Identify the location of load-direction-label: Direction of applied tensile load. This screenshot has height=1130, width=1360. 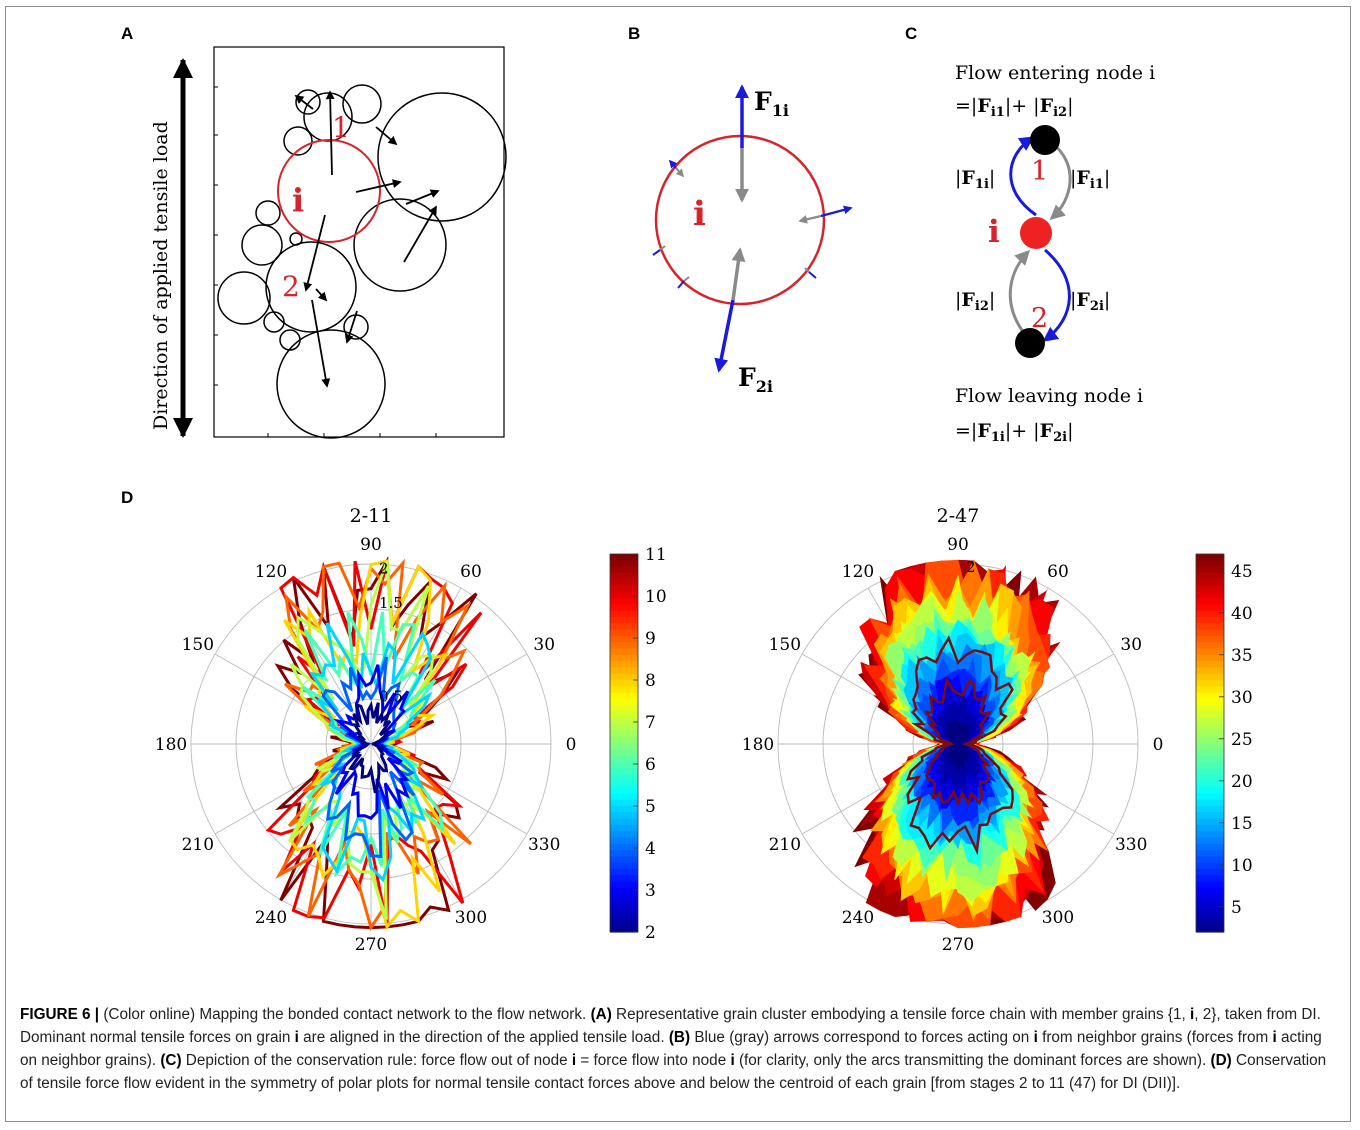
(161, 275).